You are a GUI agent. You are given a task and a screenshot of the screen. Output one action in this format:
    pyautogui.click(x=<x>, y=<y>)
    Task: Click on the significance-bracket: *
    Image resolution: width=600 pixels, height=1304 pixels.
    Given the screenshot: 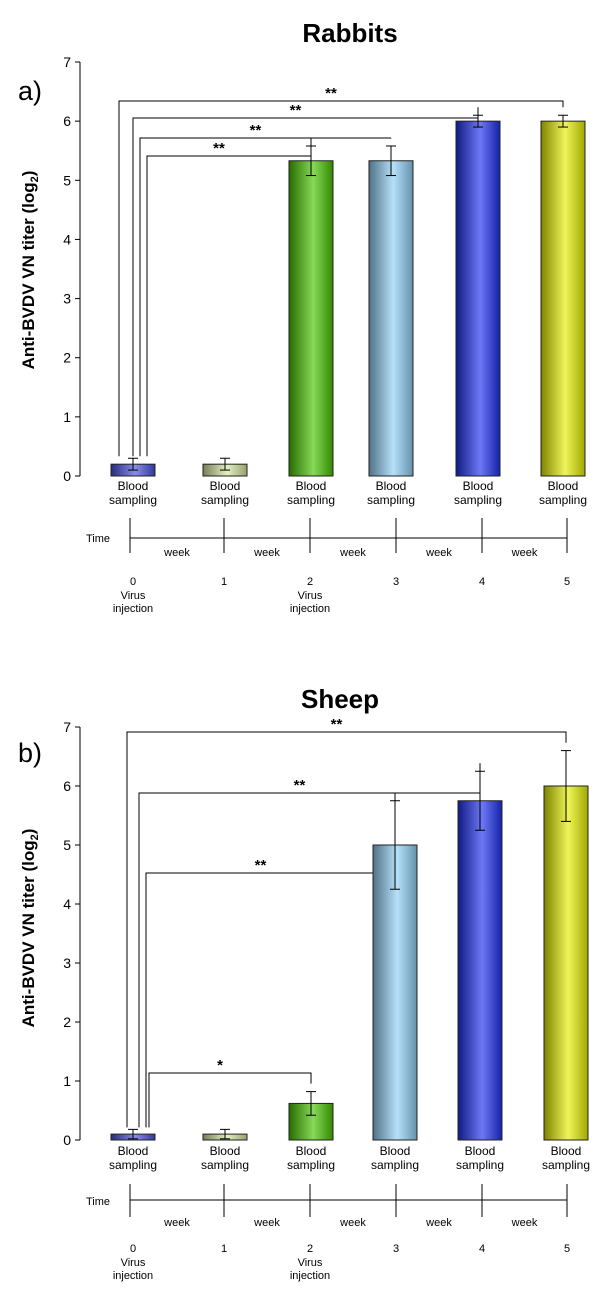 What is the action you would take?
    pyautogui.click(x=230, y=1092)
    